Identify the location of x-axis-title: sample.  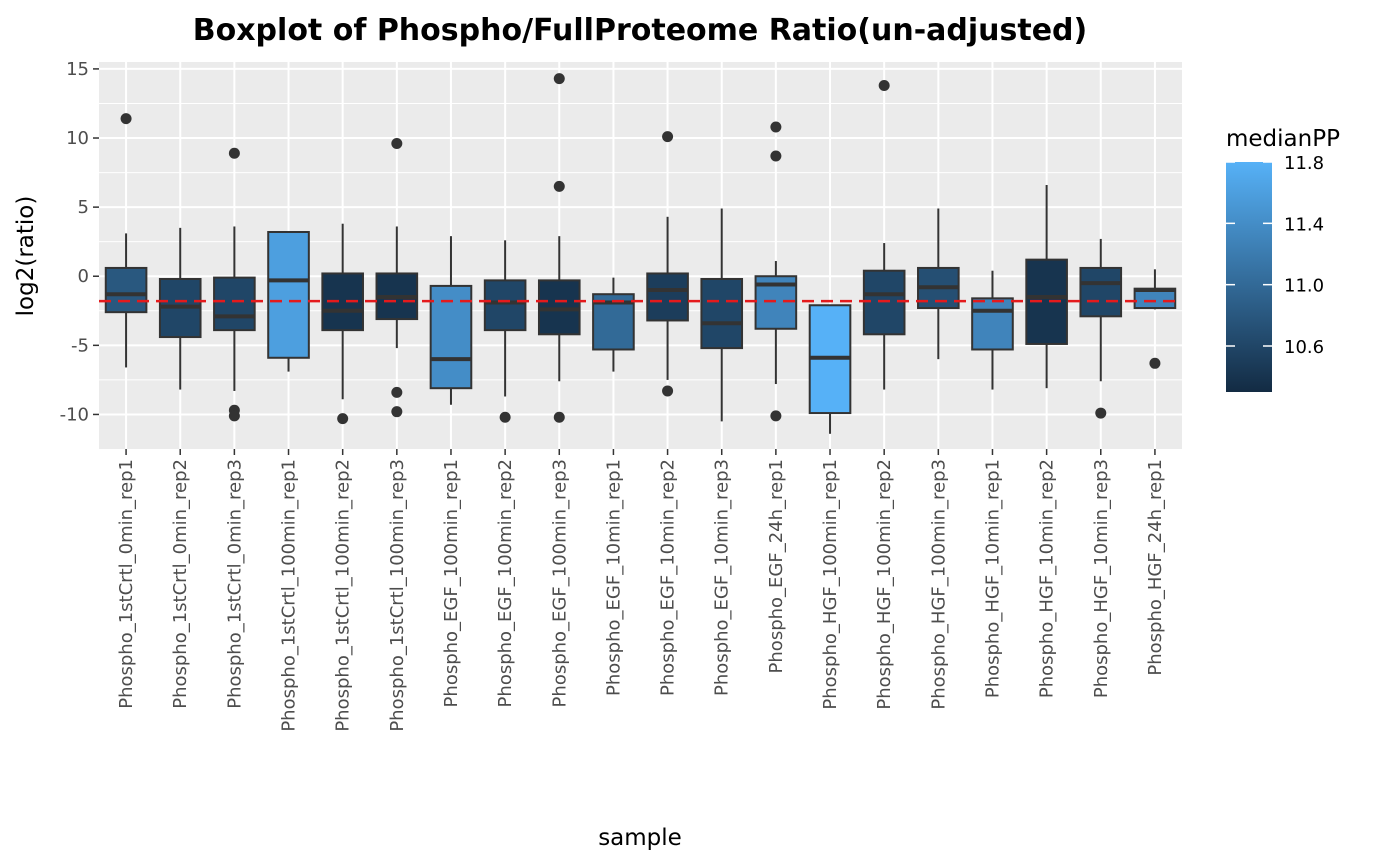
(640, 838).